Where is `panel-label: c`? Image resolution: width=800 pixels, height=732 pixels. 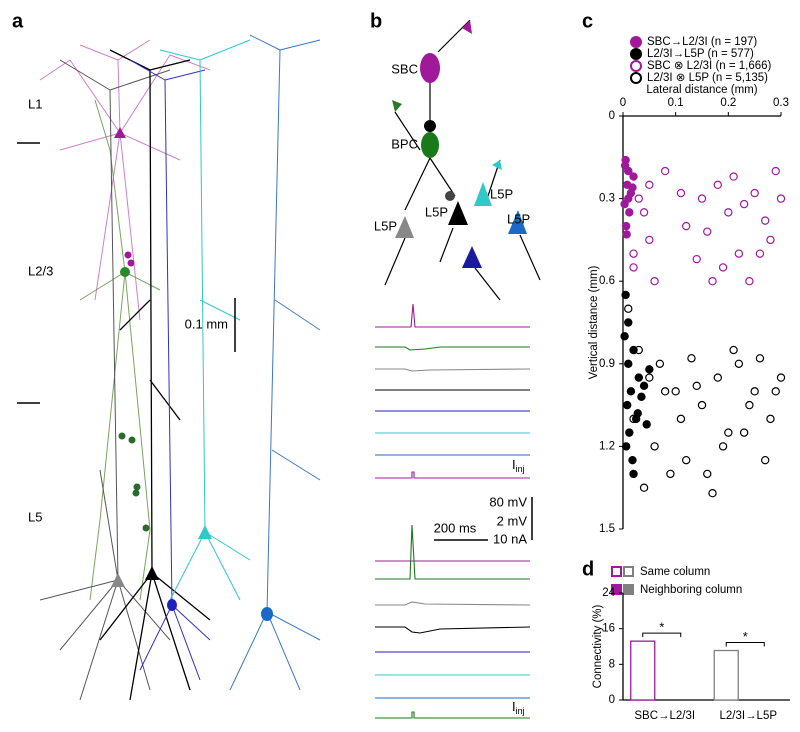
panel-label: c is located at coordinates (587, 21).